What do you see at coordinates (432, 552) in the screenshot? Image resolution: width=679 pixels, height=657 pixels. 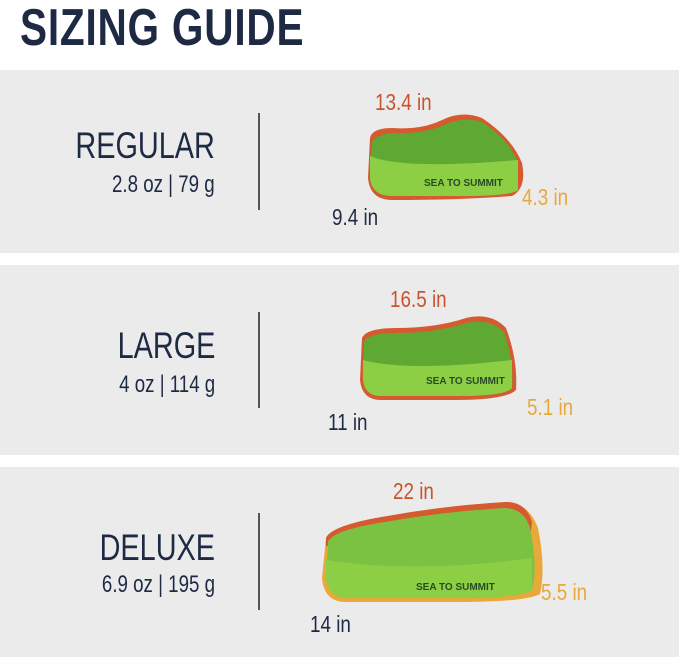 I see `pillow-image-deluxe: SEA TO SUMMIT` at bounding box center [432, 552].